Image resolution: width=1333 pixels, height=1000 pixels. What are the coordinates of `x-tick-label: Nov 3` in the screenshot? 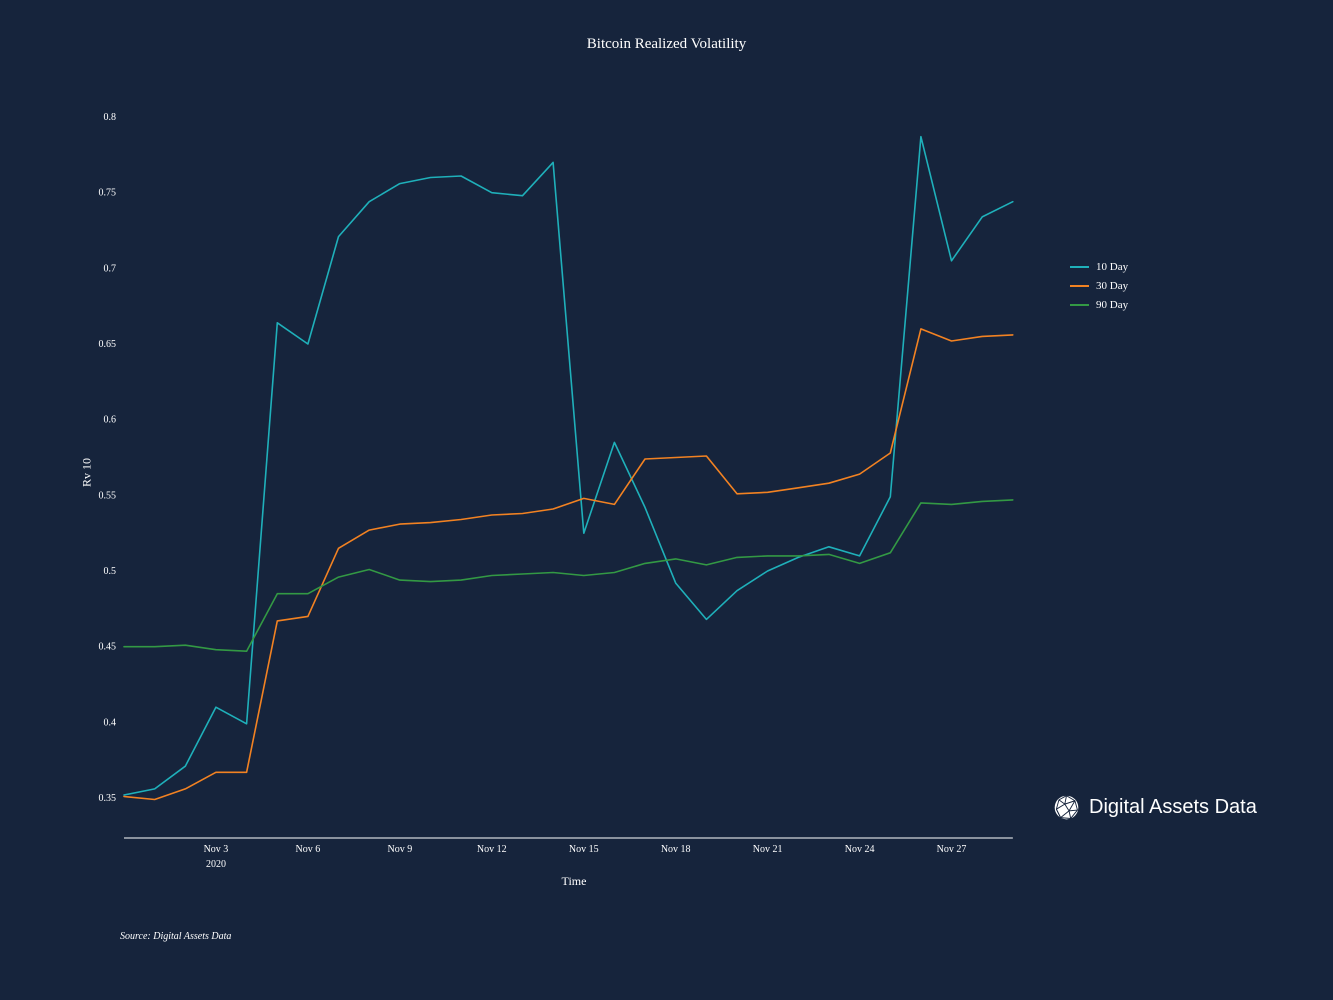 It's located at (216, 849).